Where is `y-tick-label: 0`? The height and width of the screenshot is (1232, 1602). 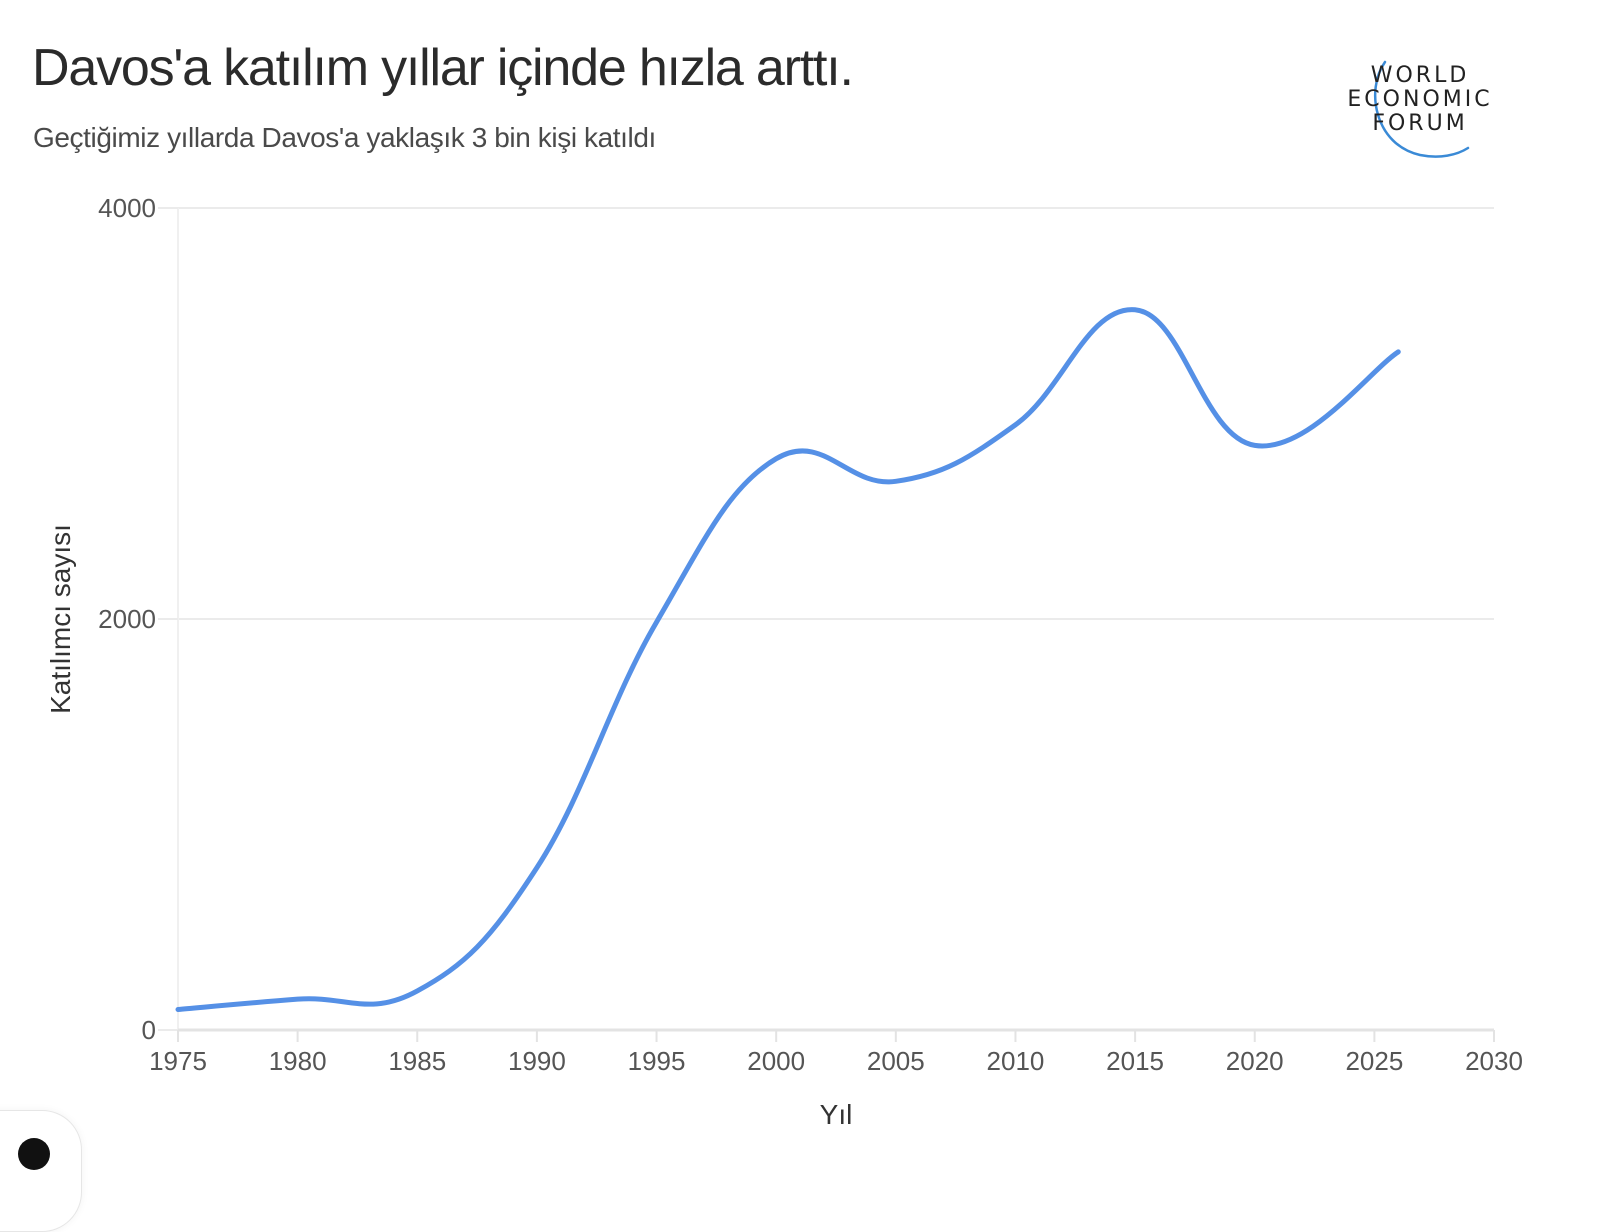 y-tick-label: 0 is located at coordinates (149, 1030).